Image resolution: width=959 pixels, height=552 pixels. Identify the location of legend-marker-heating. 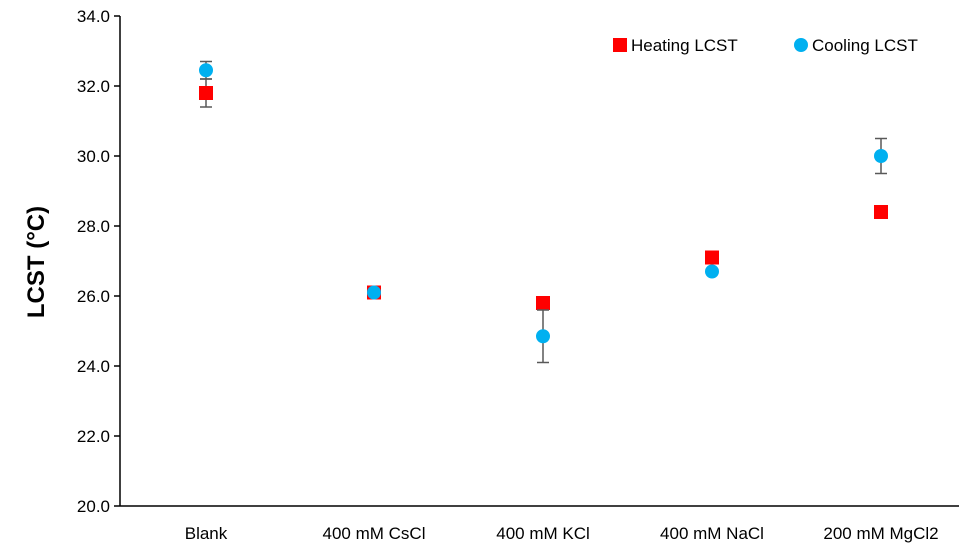
(620, 45).